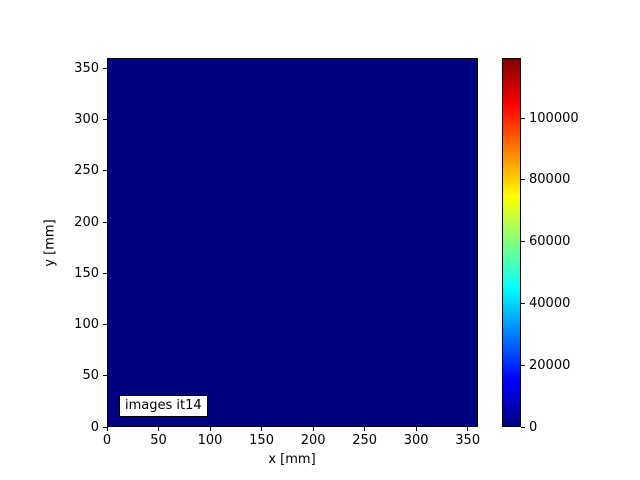  I want to click on colorbar-tick-label: 20000, so click(550, 365).